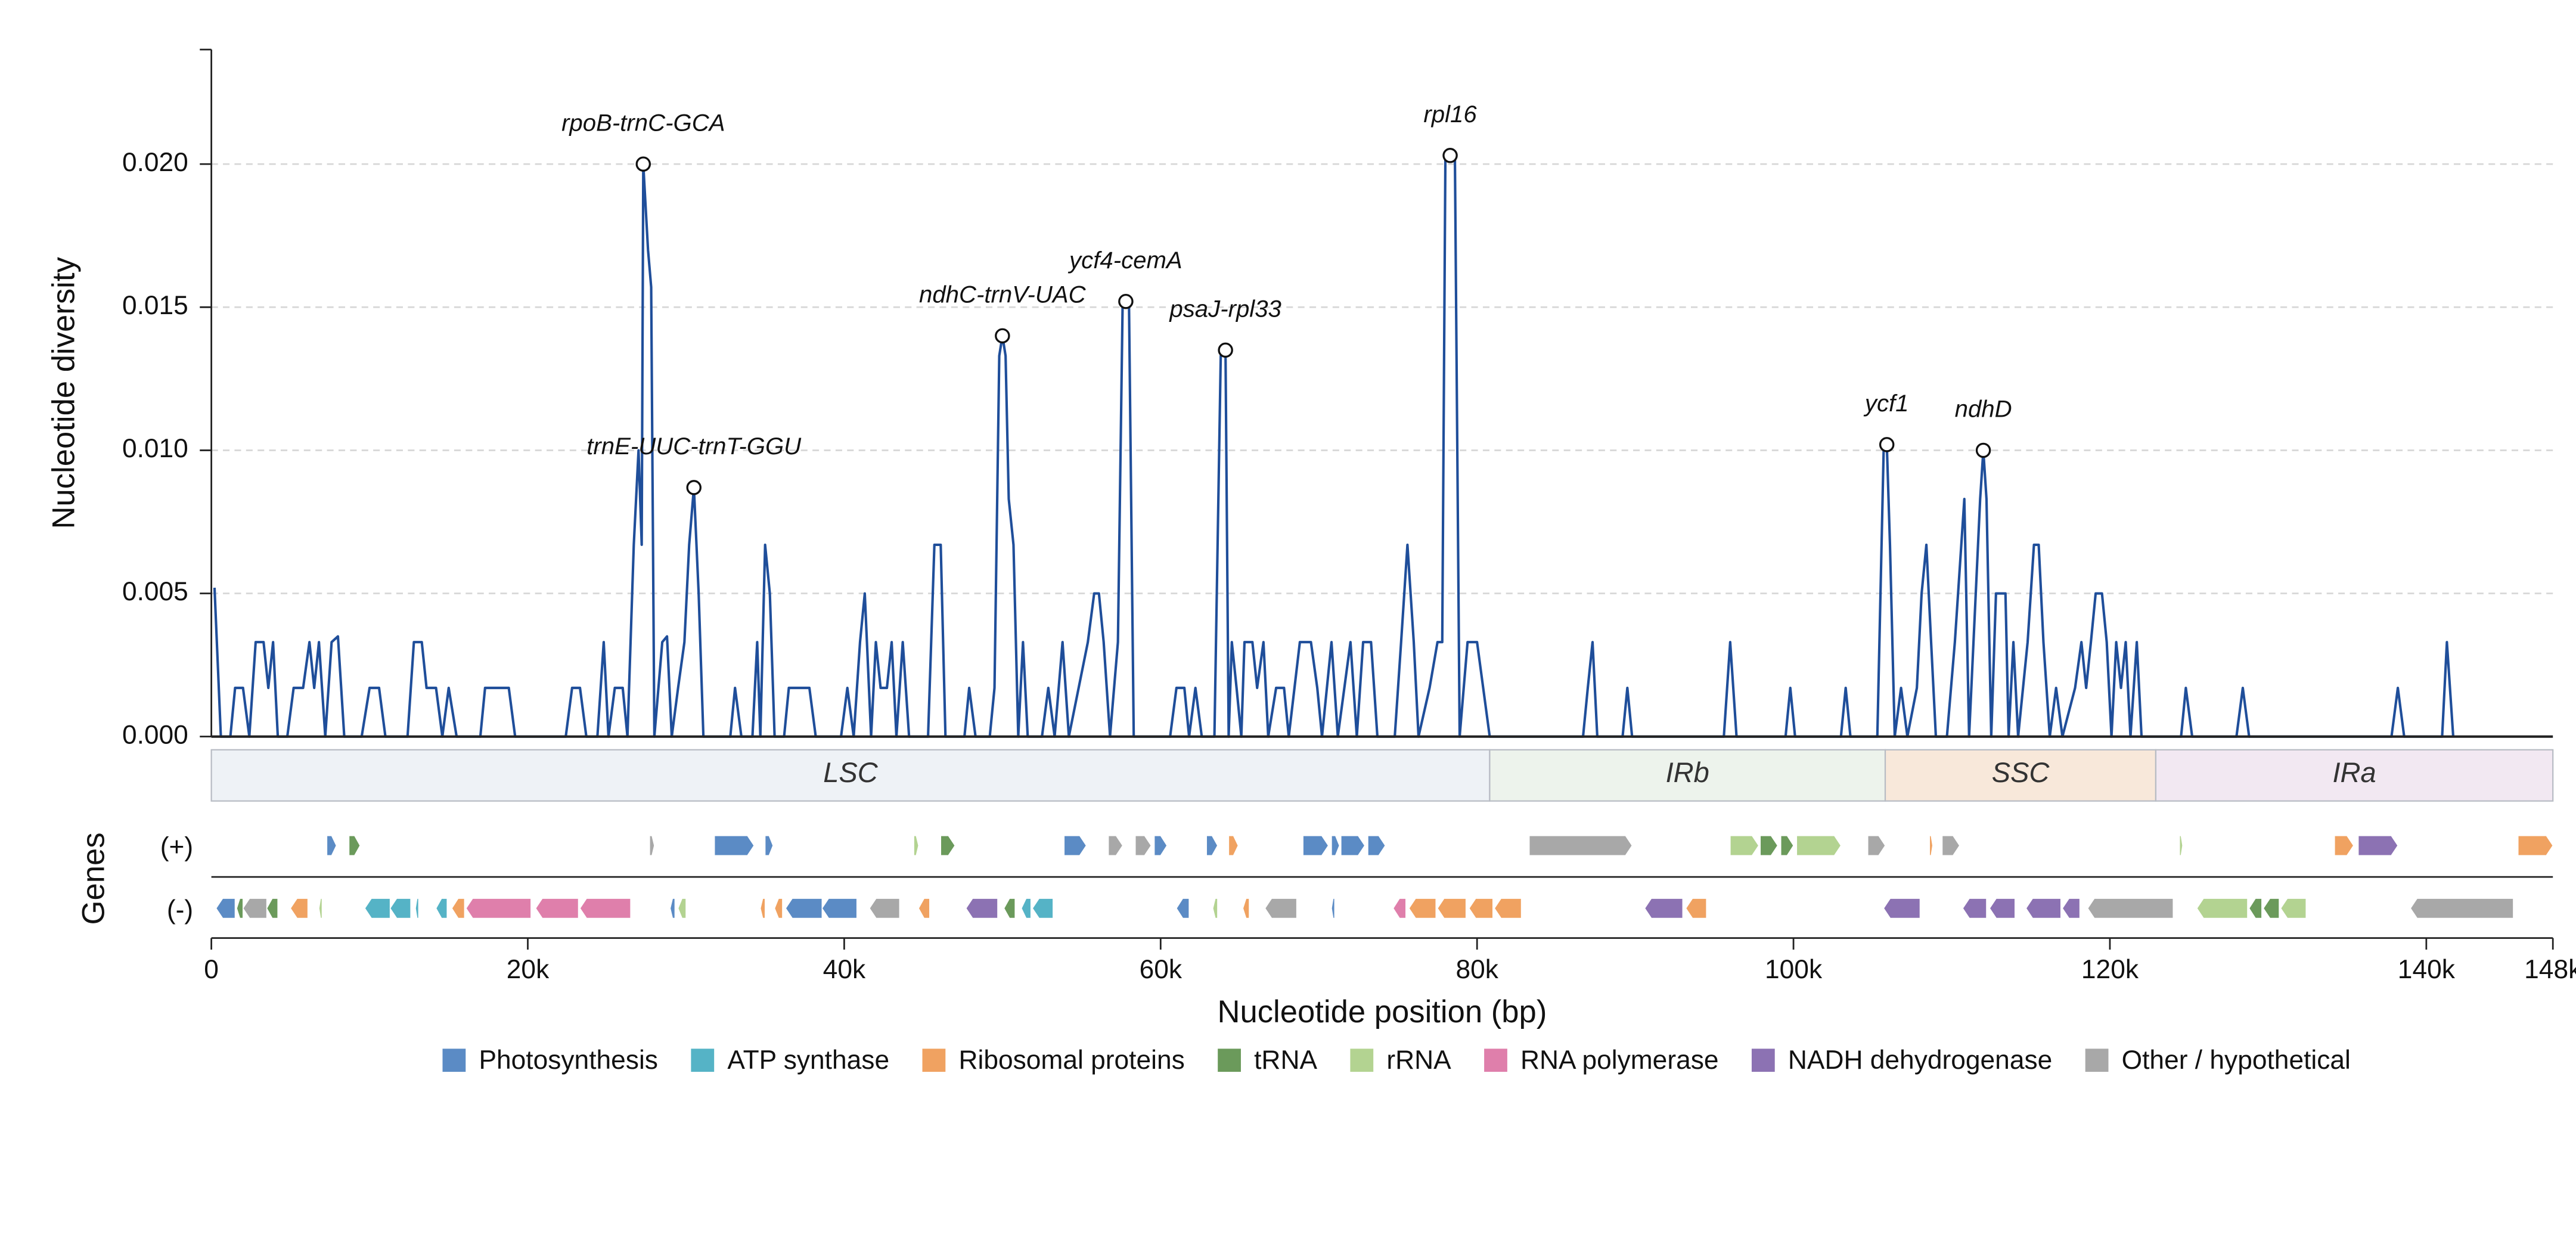 The width and height of the screenshot is (2576, 1253). Describe the element at coordinates (211, 969) in the screenshot. I see `x-tick-label: 0` at that location.